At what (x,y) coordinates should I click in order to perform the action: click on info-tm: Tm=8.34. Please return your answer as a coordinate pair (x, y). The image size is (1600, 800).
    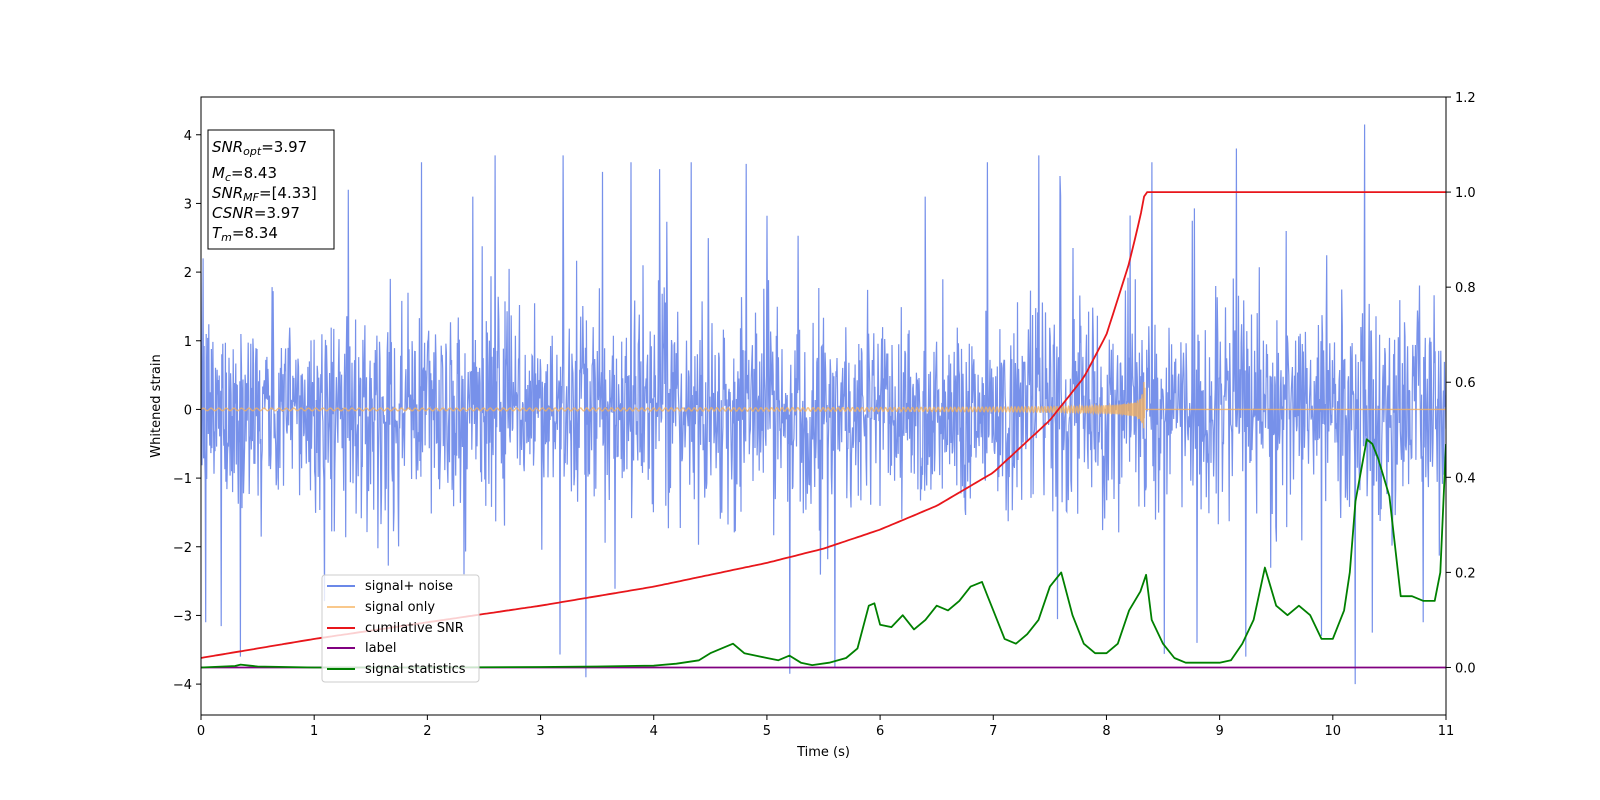
    Looking at the image, I should click on (245, 234).